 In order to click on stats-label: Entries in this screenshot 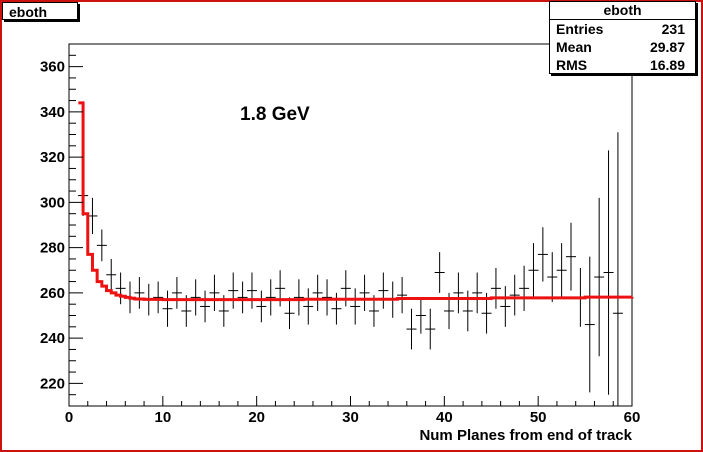, I will do `click(580, 29)`.